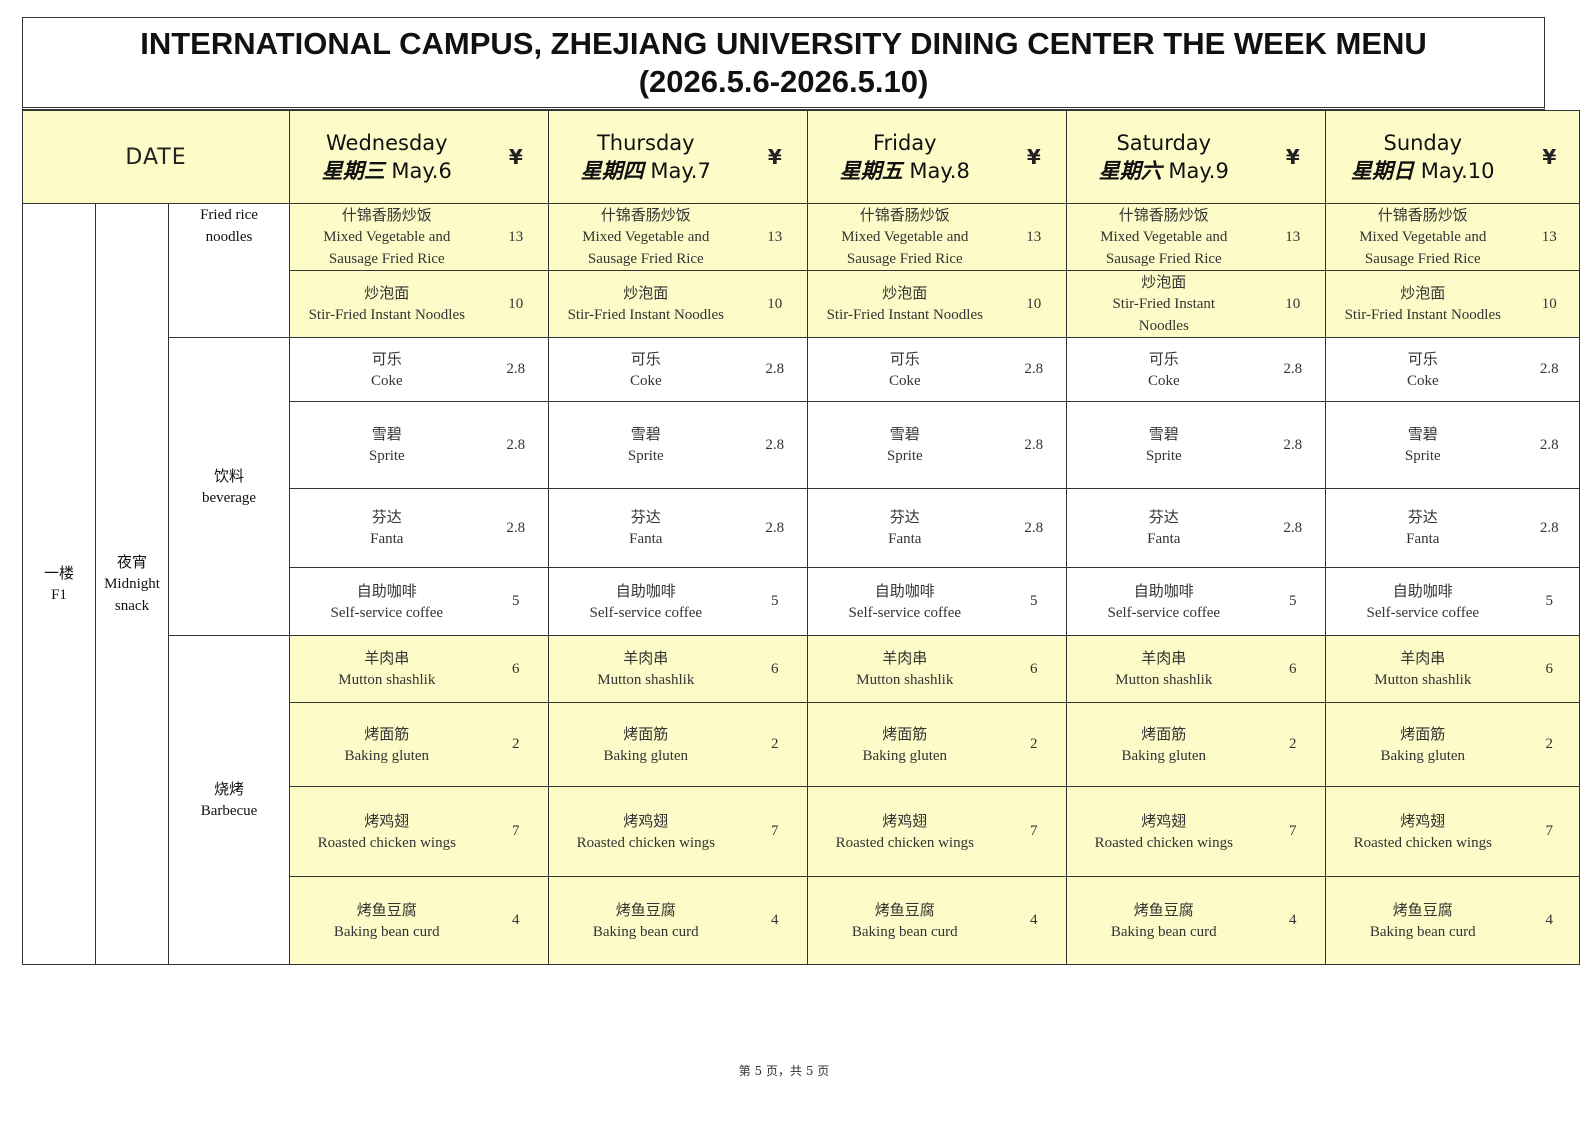 This screenshot has width=1588, height=1123. I want to click on category-cn: 饮料, so click(229, 475).